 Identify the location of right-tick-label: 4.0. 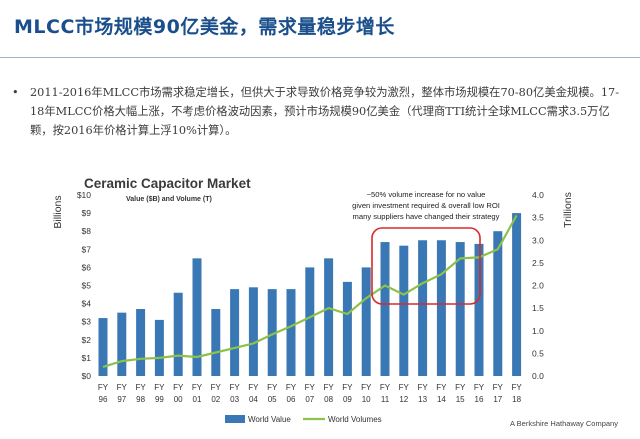
(538, 195).